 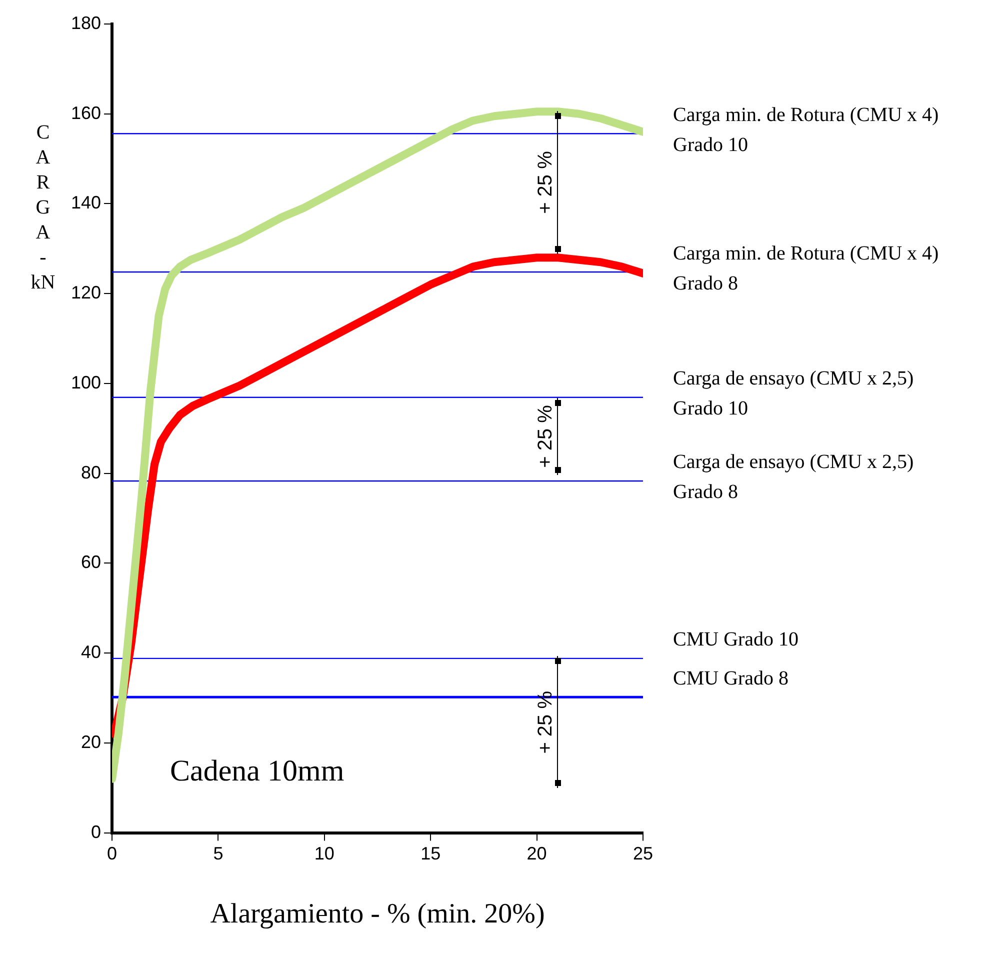 I want to click on x-tick-label: 25, so click(x=643, y=854).